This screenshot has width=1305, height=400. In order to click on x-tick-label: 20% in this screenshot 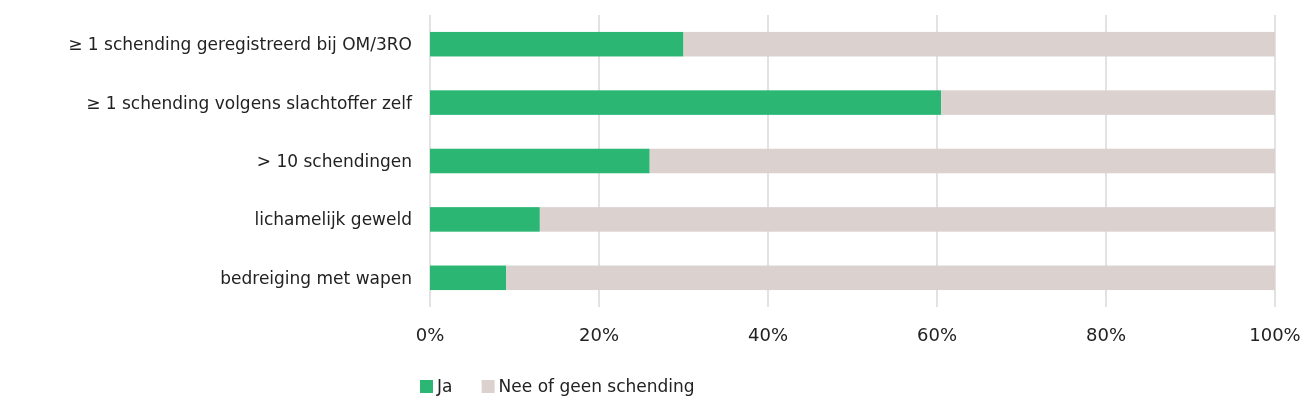, I will do `click(599, 334)`.